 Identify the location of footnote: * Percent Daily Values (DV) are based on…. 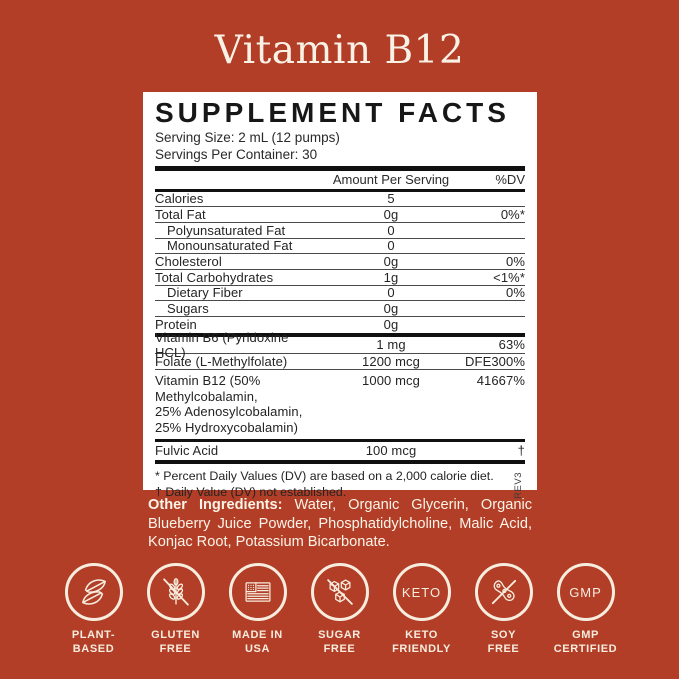
(340, 484).